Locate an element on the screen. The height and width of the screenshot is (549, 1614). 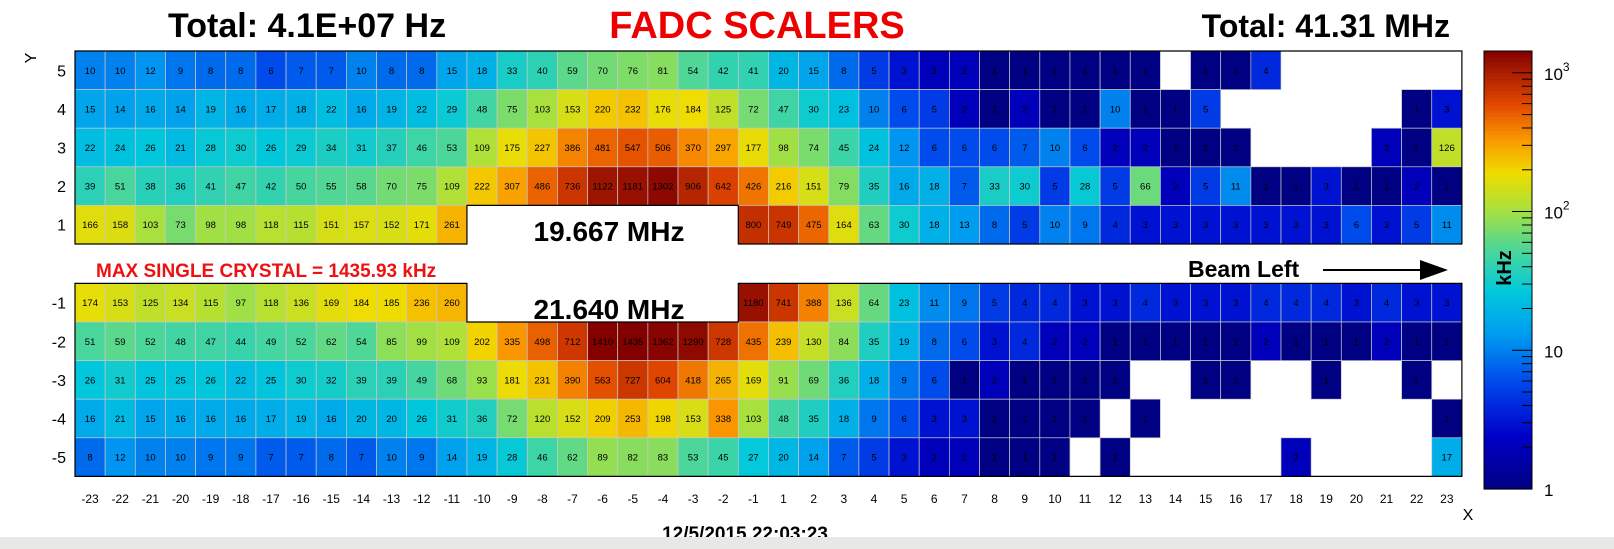
cell-value-label: 232 is located at coordinates (633, 109).